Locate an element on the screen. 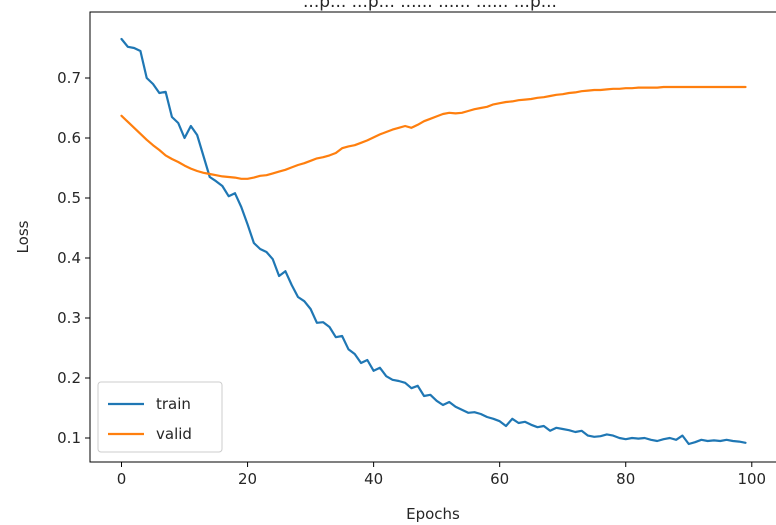 The width and height of the screenshot is (776, 525). x-tick-label: 100 is located at coordinates (751, 479).